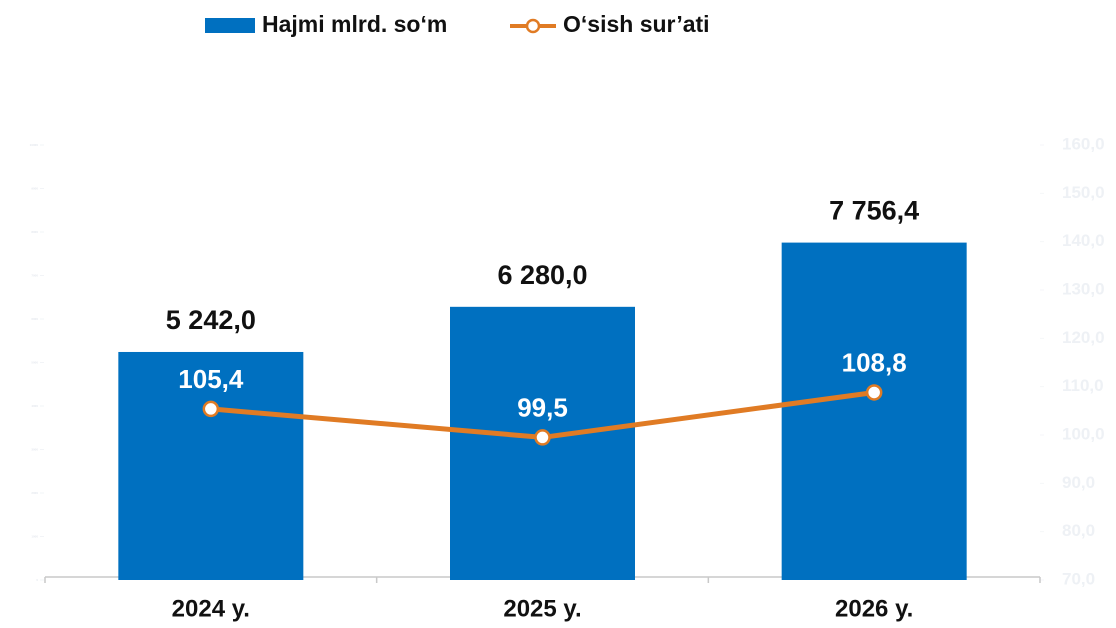  Describe the element at coordinates (34, 536) in the screenshot. I see `y-tick-label: 1000` at that location.